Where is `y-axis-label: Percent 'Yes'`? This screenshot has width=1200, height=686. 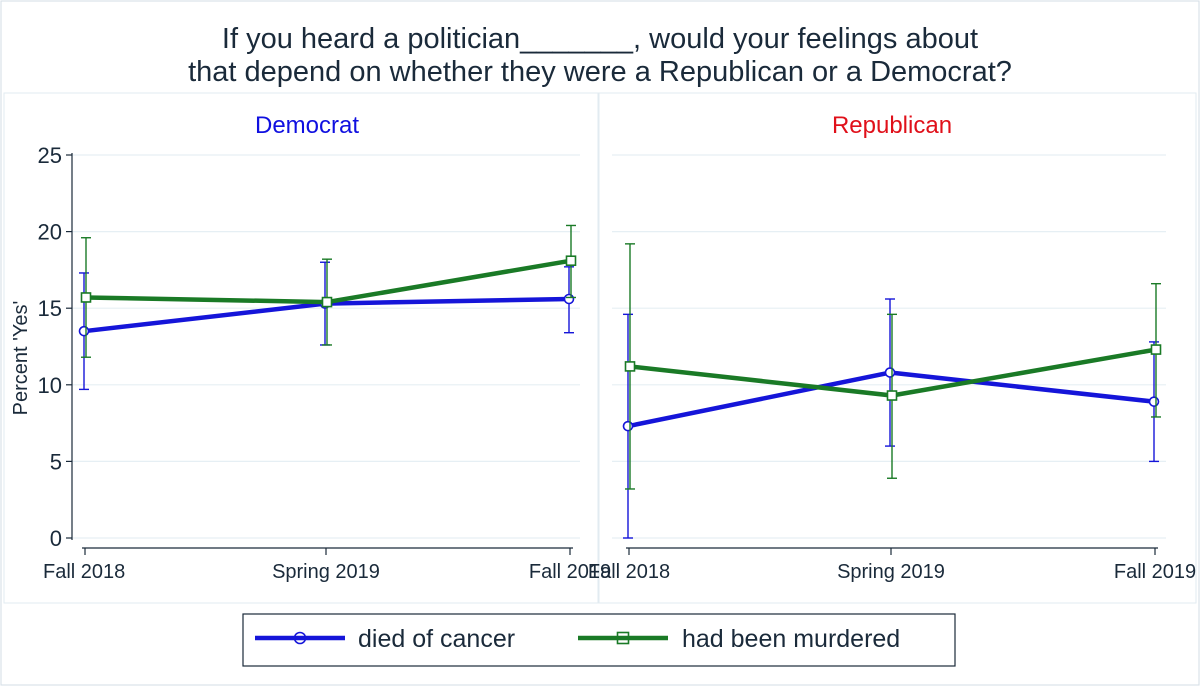
y-axis-label: Percent 'Yes' is located at coordinates (21, 358).